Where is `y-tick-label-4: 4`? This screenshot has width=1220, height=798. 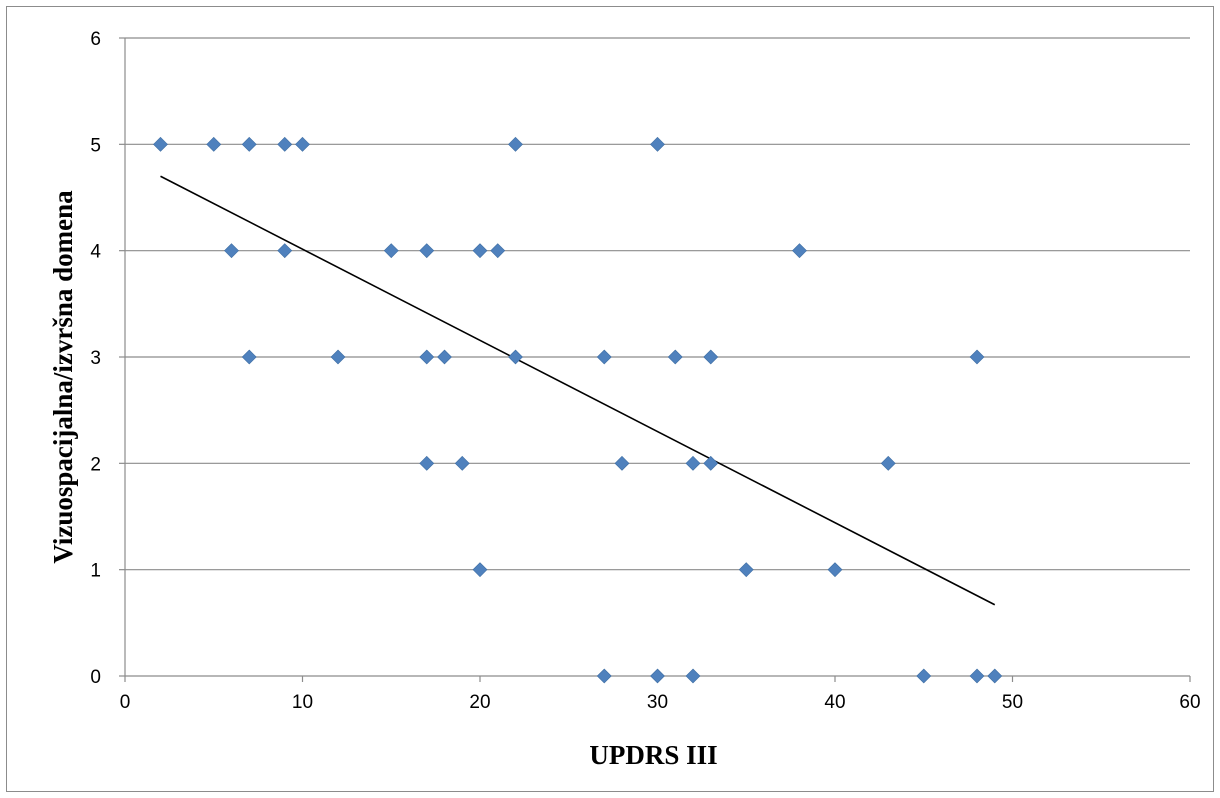
y-tick-label-4: 4 is located at coordinates (95, 252).